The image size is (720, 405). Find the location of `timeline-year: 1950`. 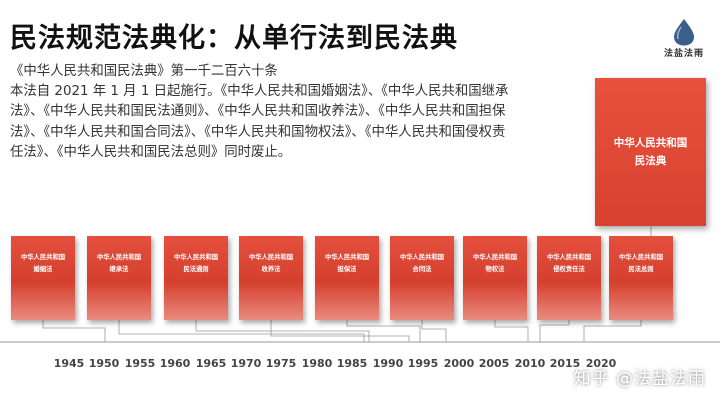

timeline-year: 1950 is located at coordinates (104, 363).